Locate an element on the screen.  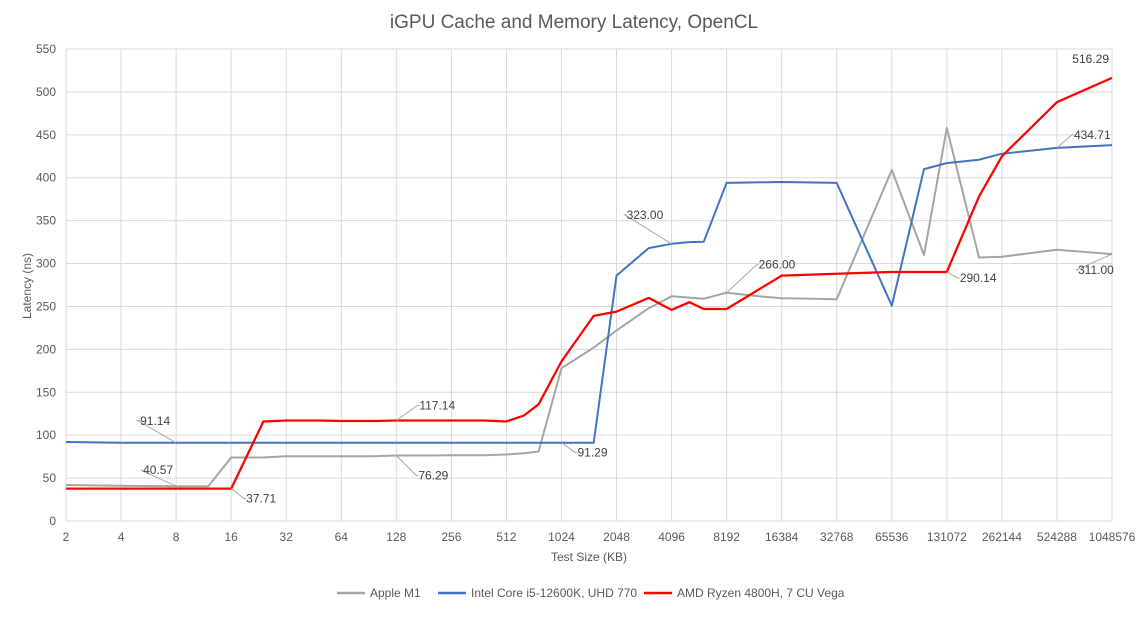
x-tick-label: 16384 is located at coordinates (782, 537).